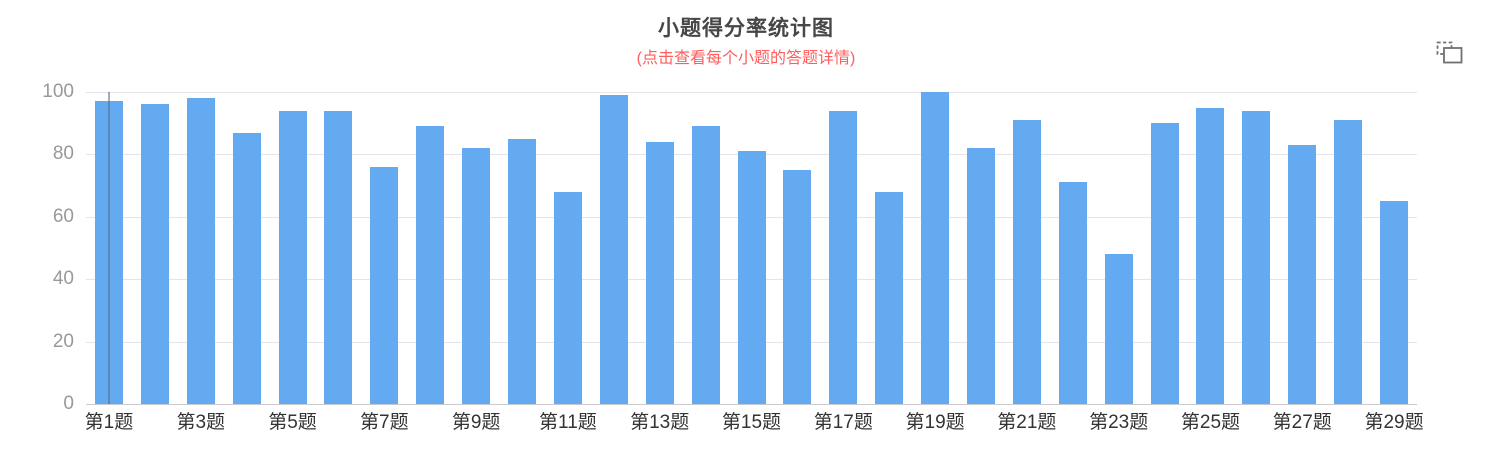 The image size is (1492, 472). I want to click on x-axis-label-第1题: 第1题, so click(109, 422).